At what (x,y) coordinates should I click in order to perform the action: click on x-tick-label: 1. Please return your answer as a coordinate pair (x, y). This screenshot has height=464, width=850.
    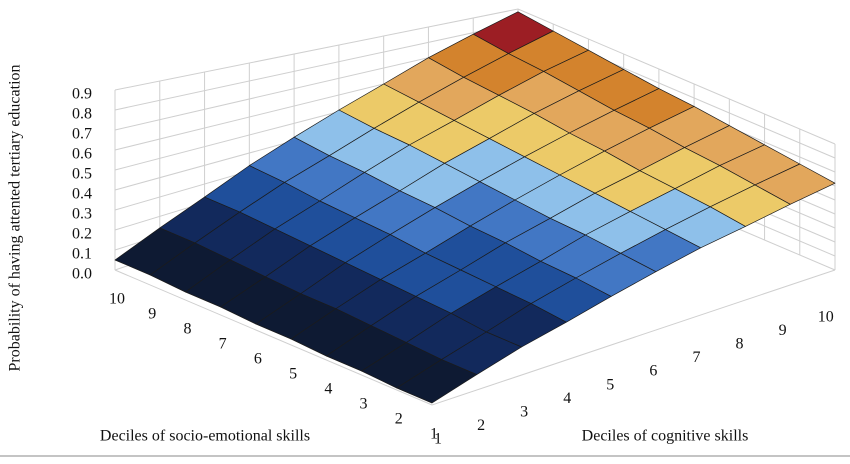
    Looking at the image, I should click on (438, 439).